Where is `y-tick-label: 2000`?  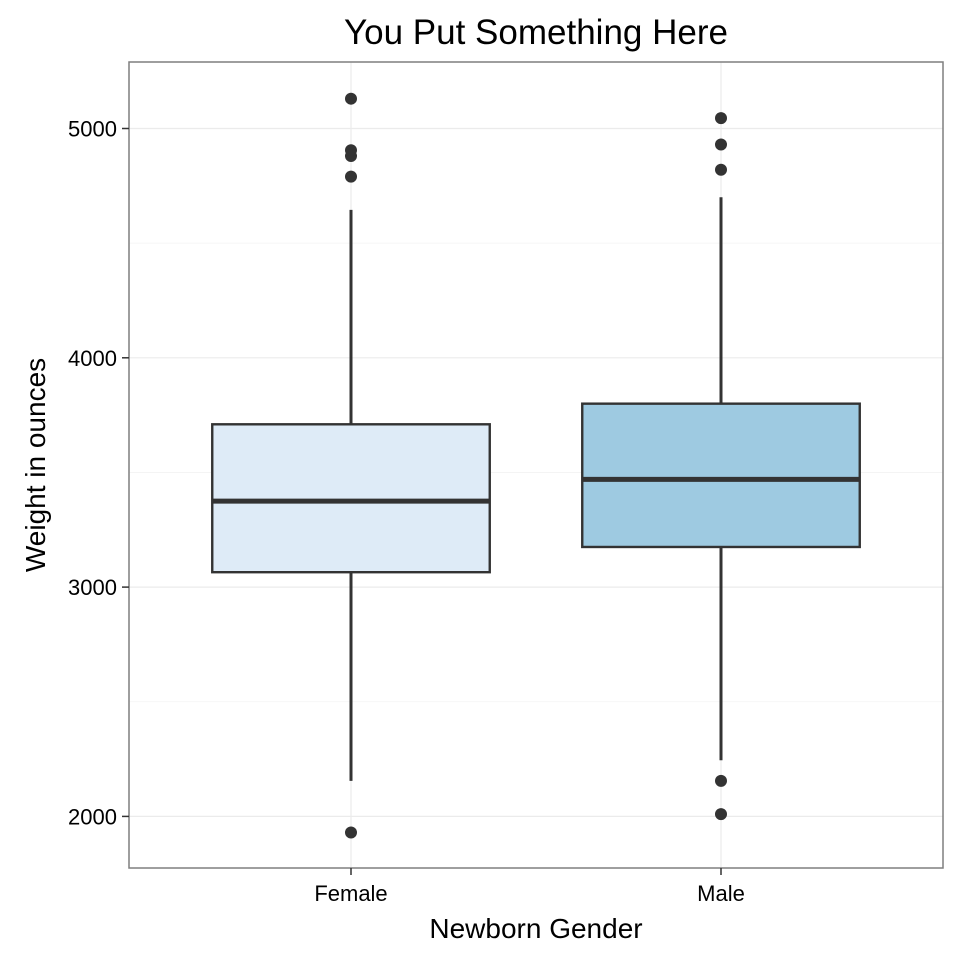
y-tick-label: 2000 is located at coordinates (92, 816).